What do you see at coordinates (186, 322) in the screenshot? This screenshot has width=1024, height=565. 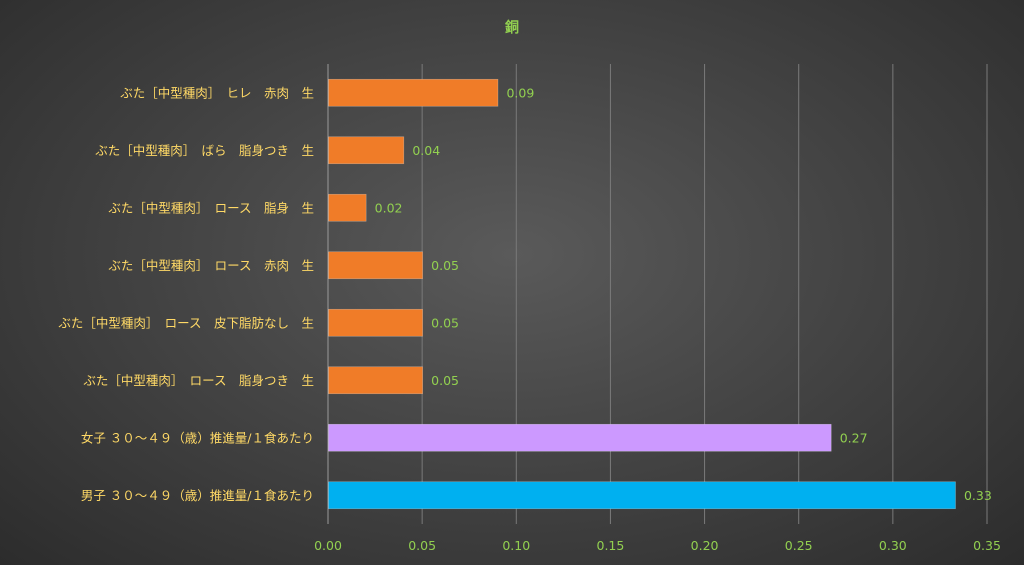 I see `category-label: ぶた［中型種肉］ ロース 皮下脂肪なし 生` at bounding box center [186, 322].